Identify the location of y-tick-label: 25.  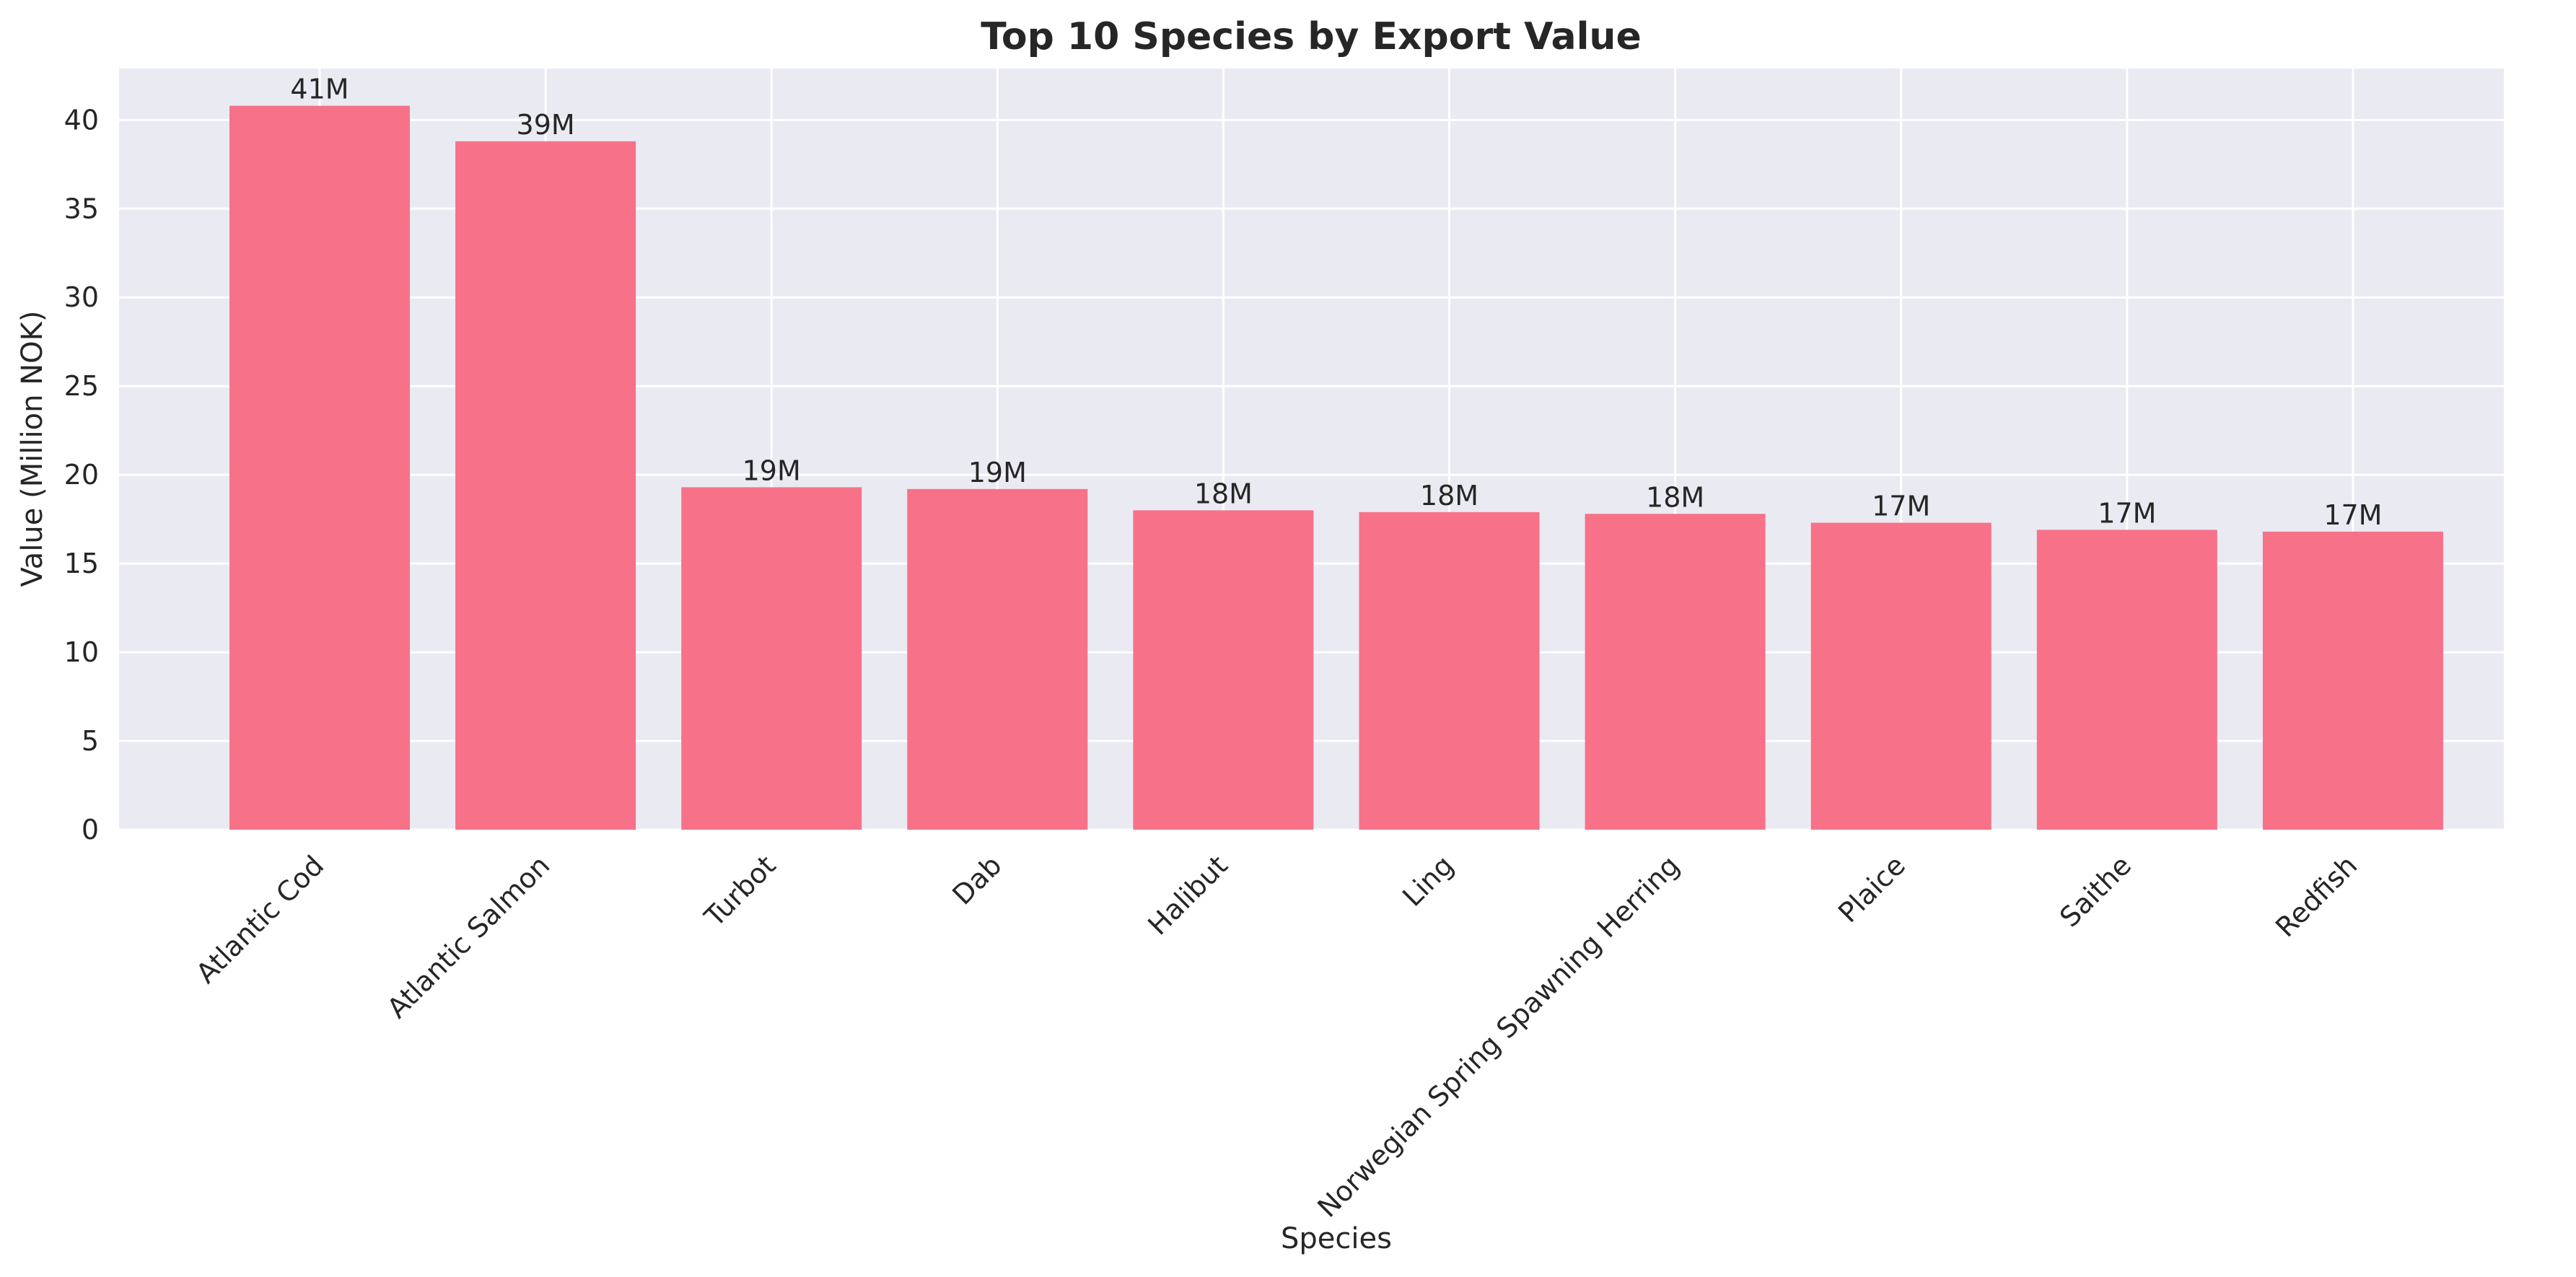
(81, 386).